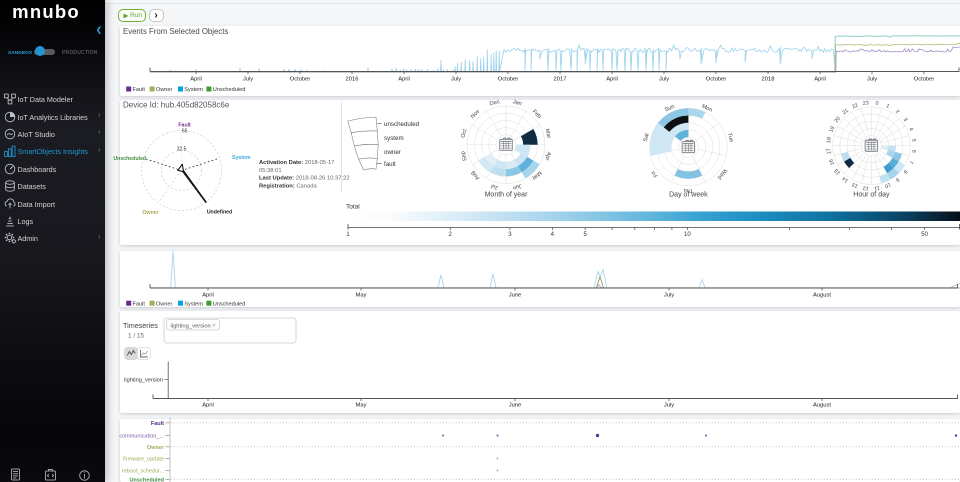 The height and width of the screenshot is (482, 960). Describe the element at coordinates (829, 140) in the screenshot. I see `svg-text: 18` at that location.